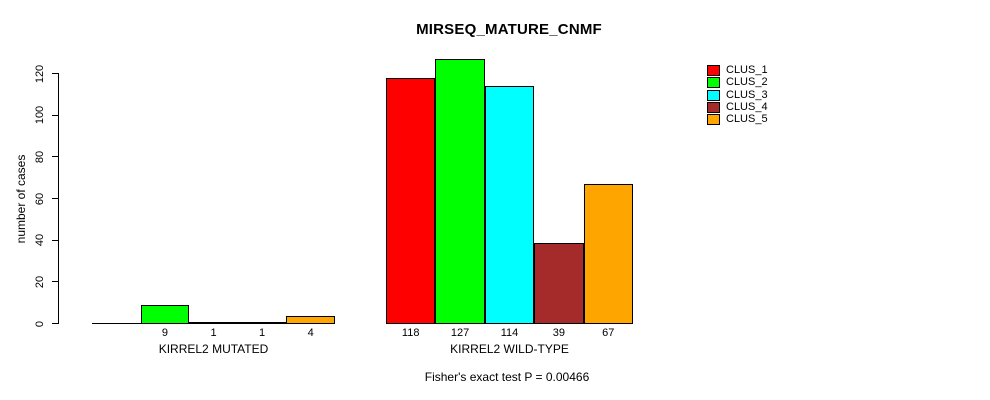 The width and height of the screenshot is (990, 400). Describe the element at coordinates (40, 281) in the screenshot. I see `y-axis-tick-label: 20` at that location.